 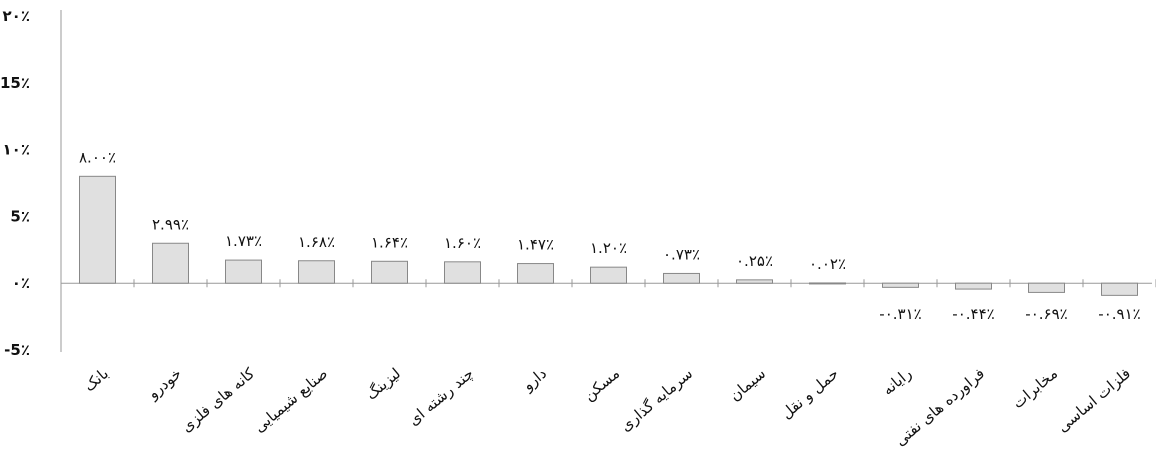 I want to click on y-tick-label: ۱۰٪, so click(x=16, y=150).